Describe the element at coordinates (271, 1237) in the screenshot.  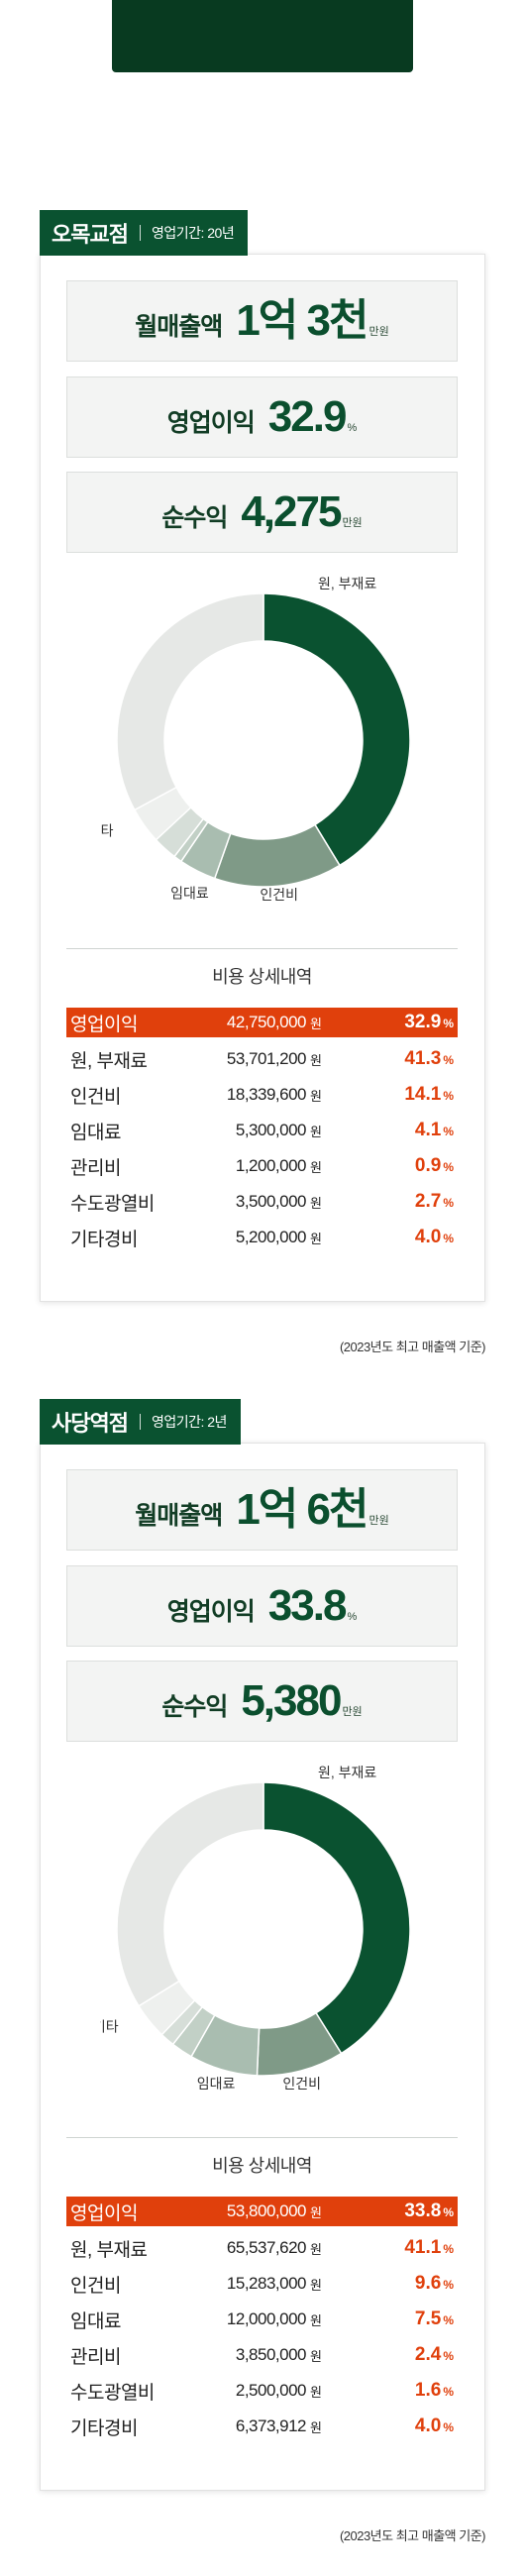
I see `row-amount: 5,200,000` at that location.